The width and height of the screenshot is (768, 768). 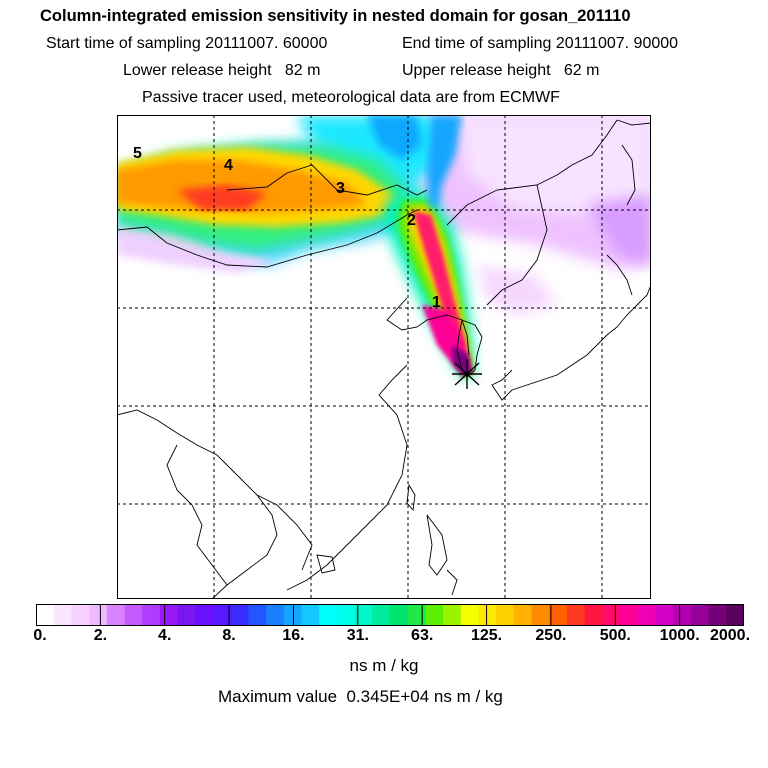 What do you see at coordinates (679, 635) in the screenshot?
I see `colorbar-tick-label: 1000.` at bounding box center [679, 635].